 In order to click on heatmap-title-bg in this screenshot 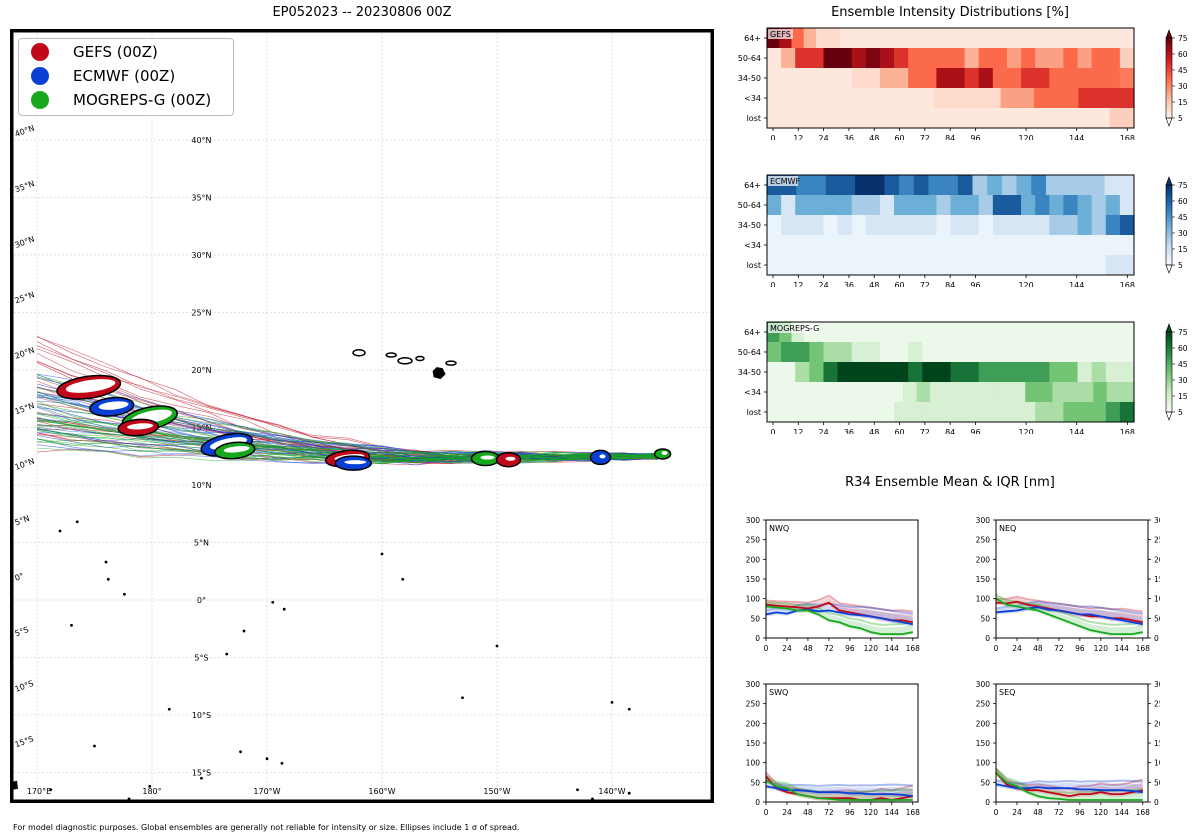, I will do `click(793, 328)`.